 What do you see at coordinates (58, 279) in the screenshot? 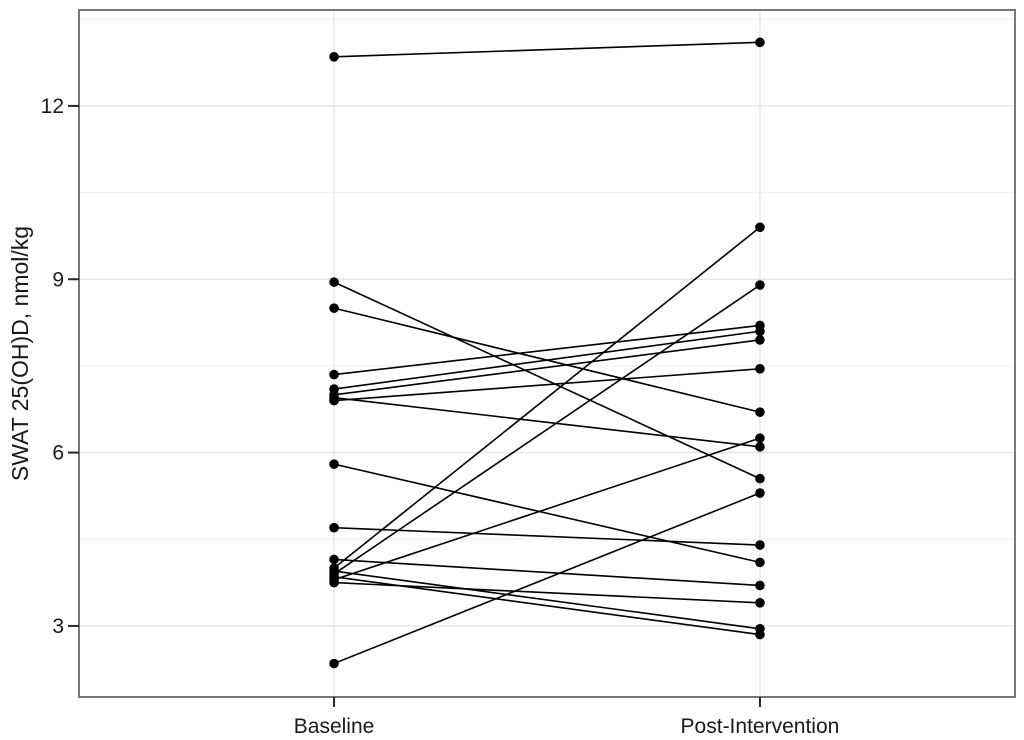
I see `y-tick-label: 9` at bounding box center [58, 279].